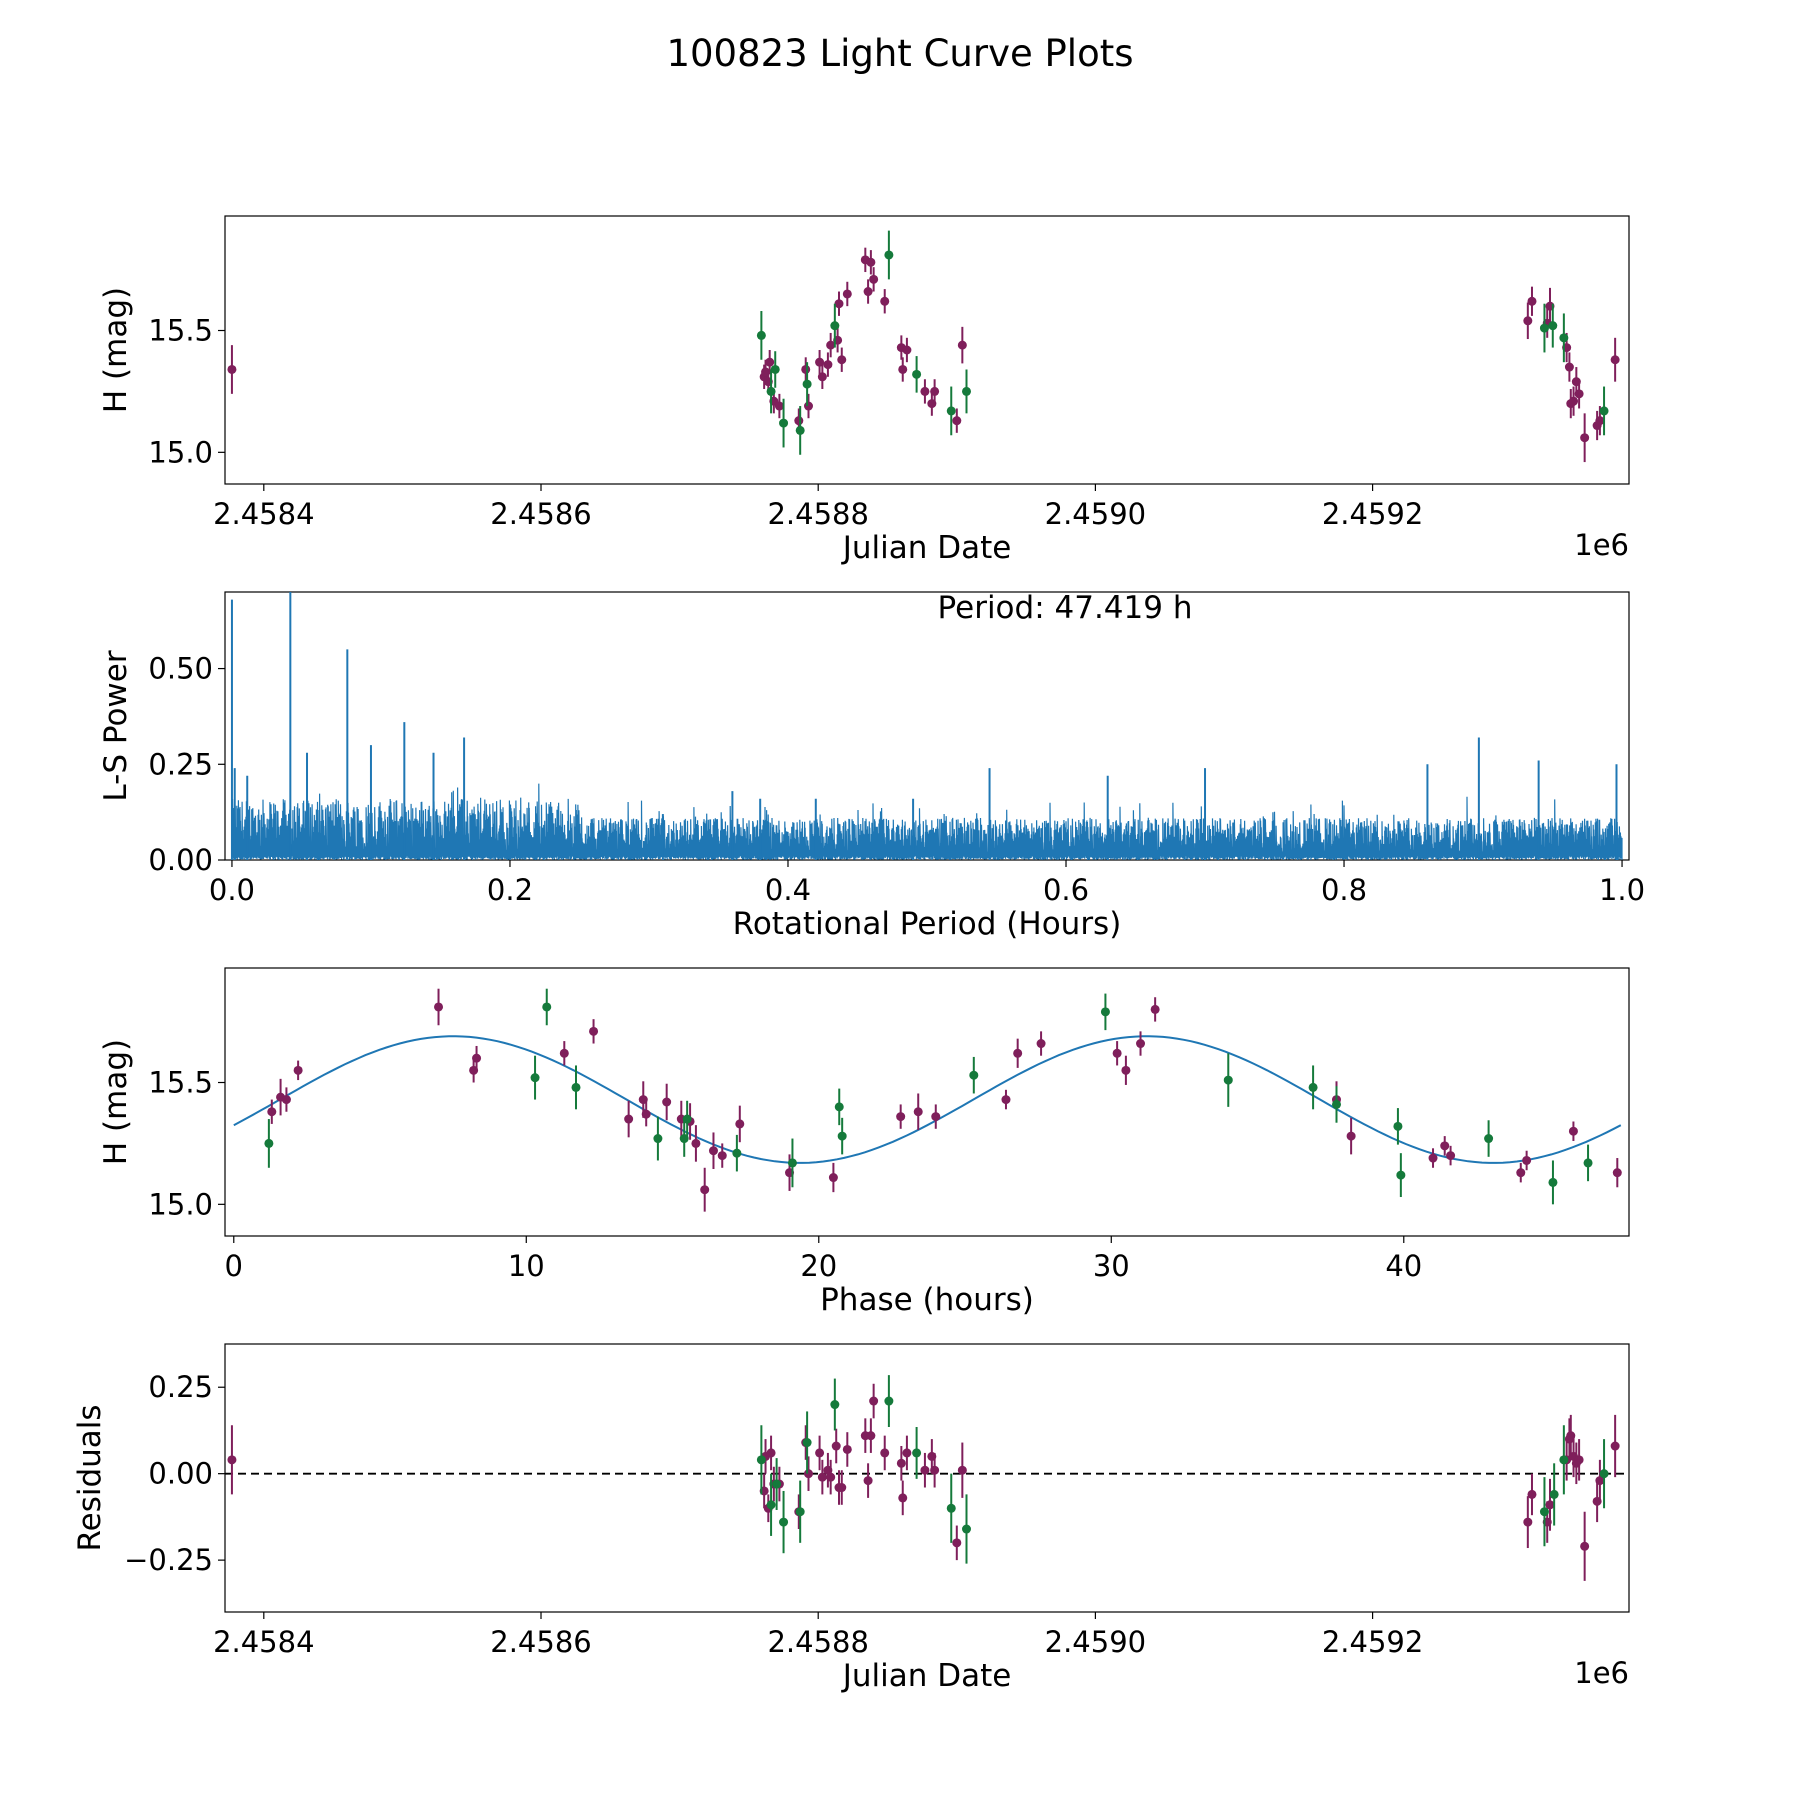  What do you see at coordinates (234, 1266) in the screenshot?
I see `x-tick-label: 0` at bounding box center [234, 1266].